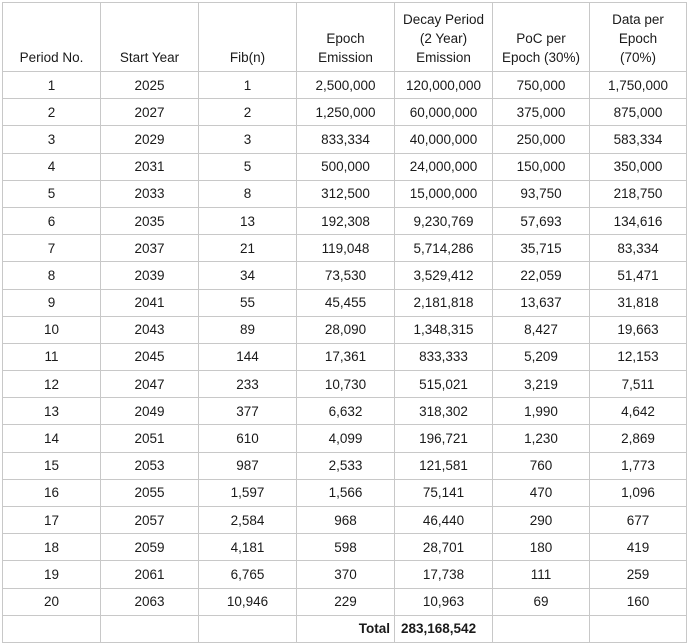  What do you see at coordinates (541, 465) in the screenshot?
I see `cell-poc-per-epoch: 760` at bounding box center [541, 465].